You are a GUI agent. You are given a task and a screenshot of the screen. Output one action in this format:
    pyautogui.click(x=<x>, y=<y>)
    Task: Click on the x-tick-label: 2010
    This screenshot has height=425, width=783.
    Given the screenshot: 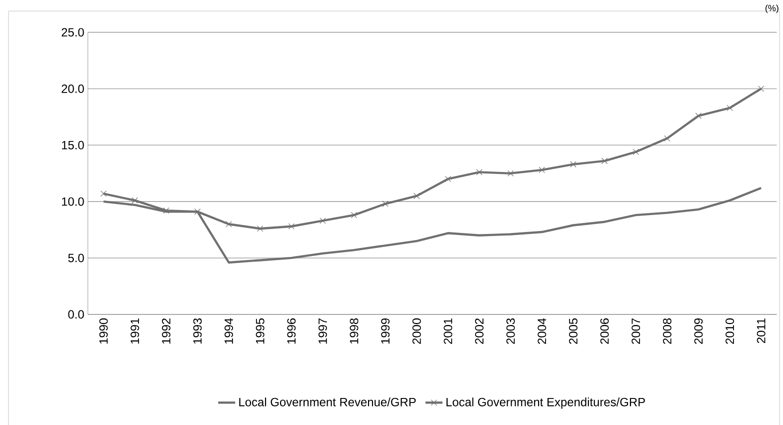 What is the action you would take?
    pyautogui.click(x=730, y=331)
    